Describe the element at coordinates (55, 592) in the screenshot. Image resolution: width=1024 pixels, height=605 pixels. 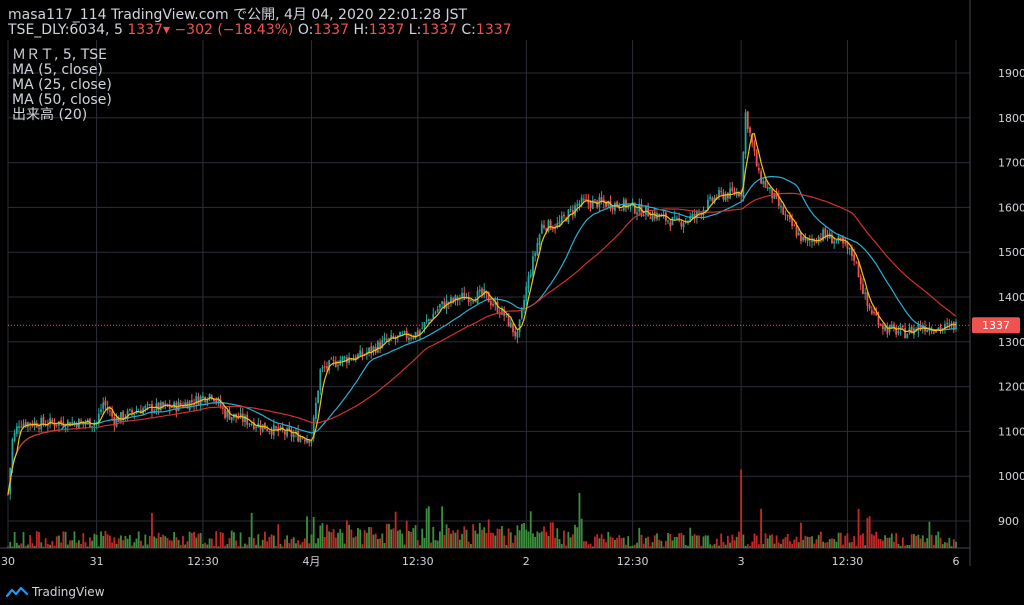
I see `tradingview-brand: TradingView` at that location.